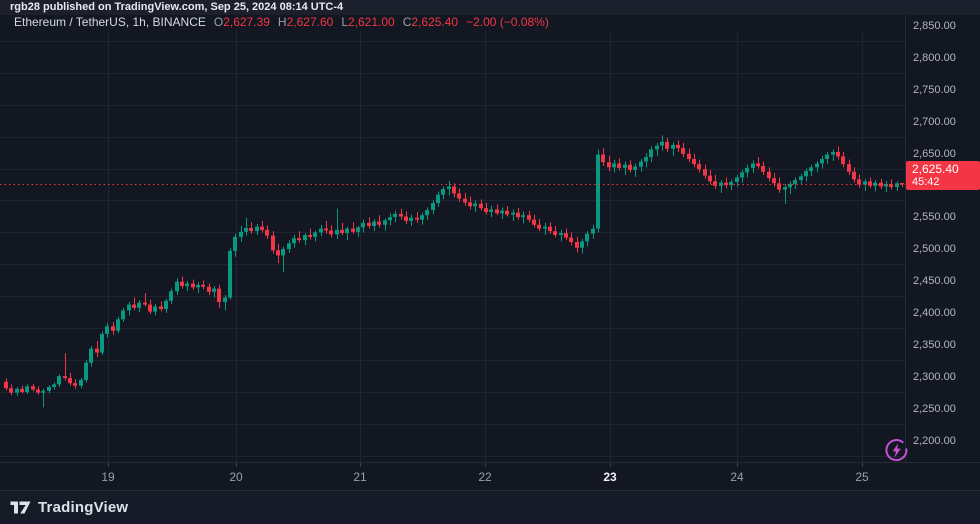 Image resolution: width=980 pixels, height=524 pixels. Describe the element at coordinates (934, 249) in the screenshot. I see `price-axis-label: 2,500.00` at that location.